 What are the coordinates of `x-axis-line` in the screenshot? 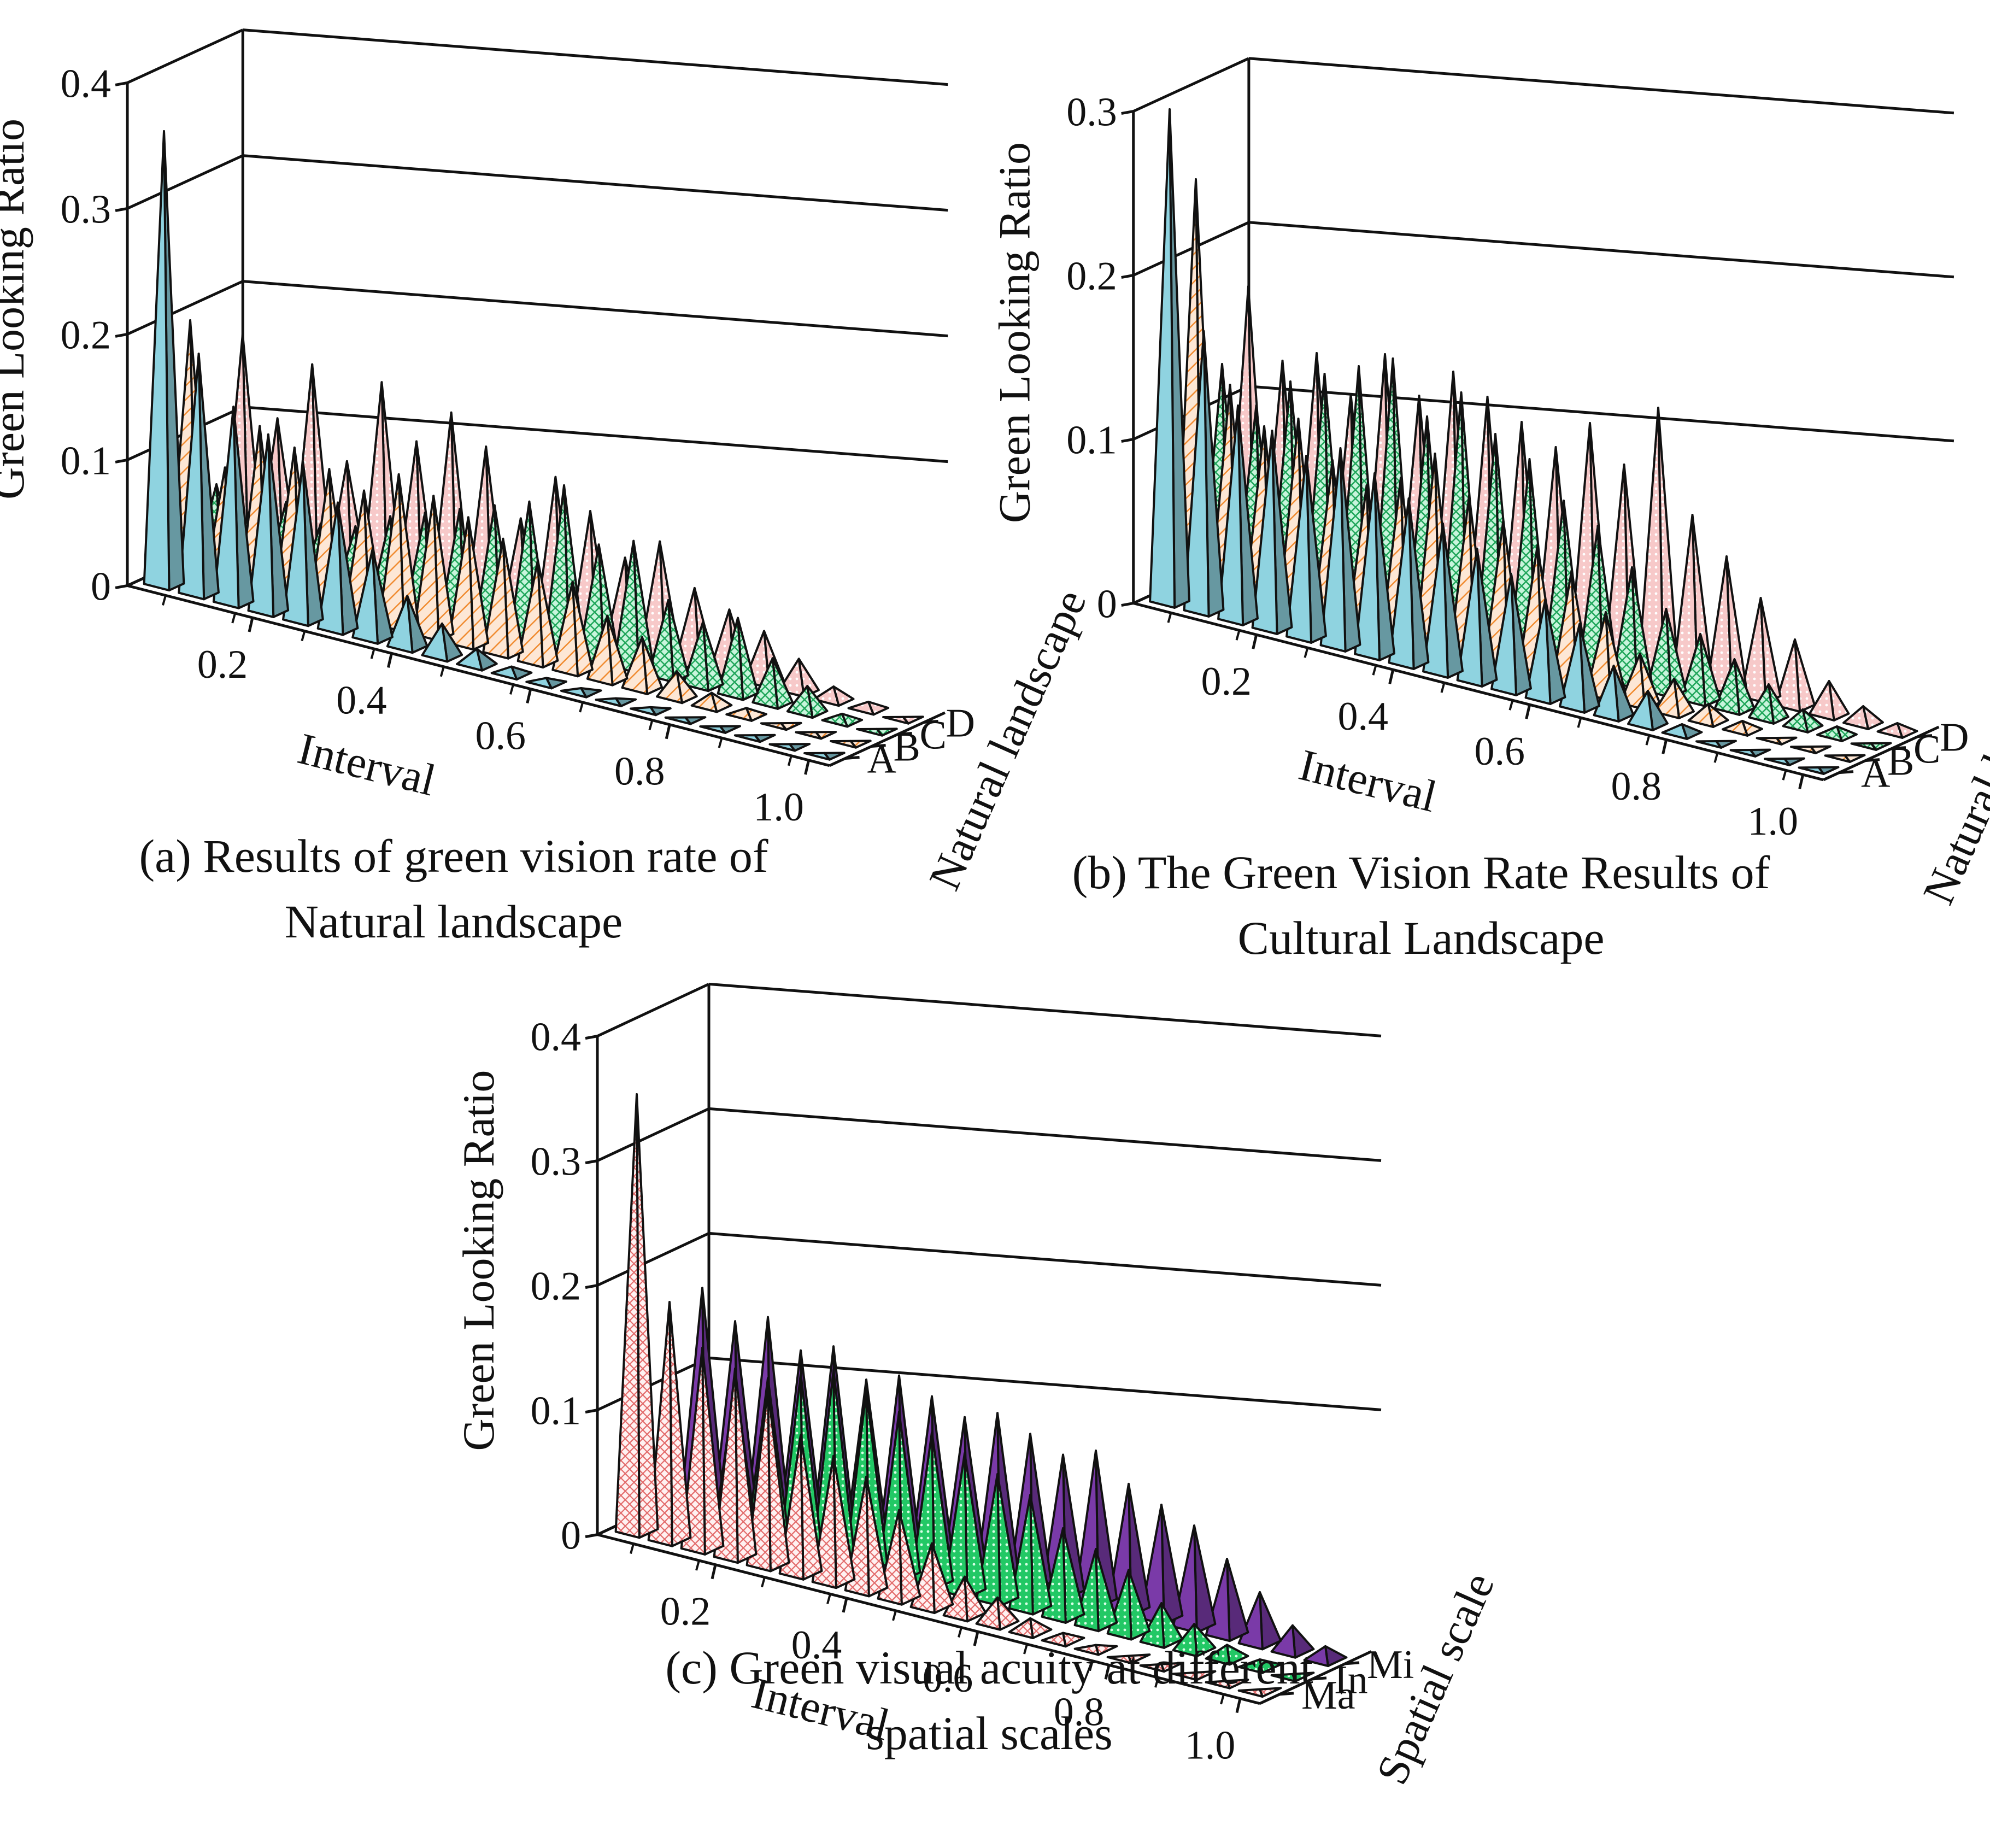 It's located at (928, 1619).